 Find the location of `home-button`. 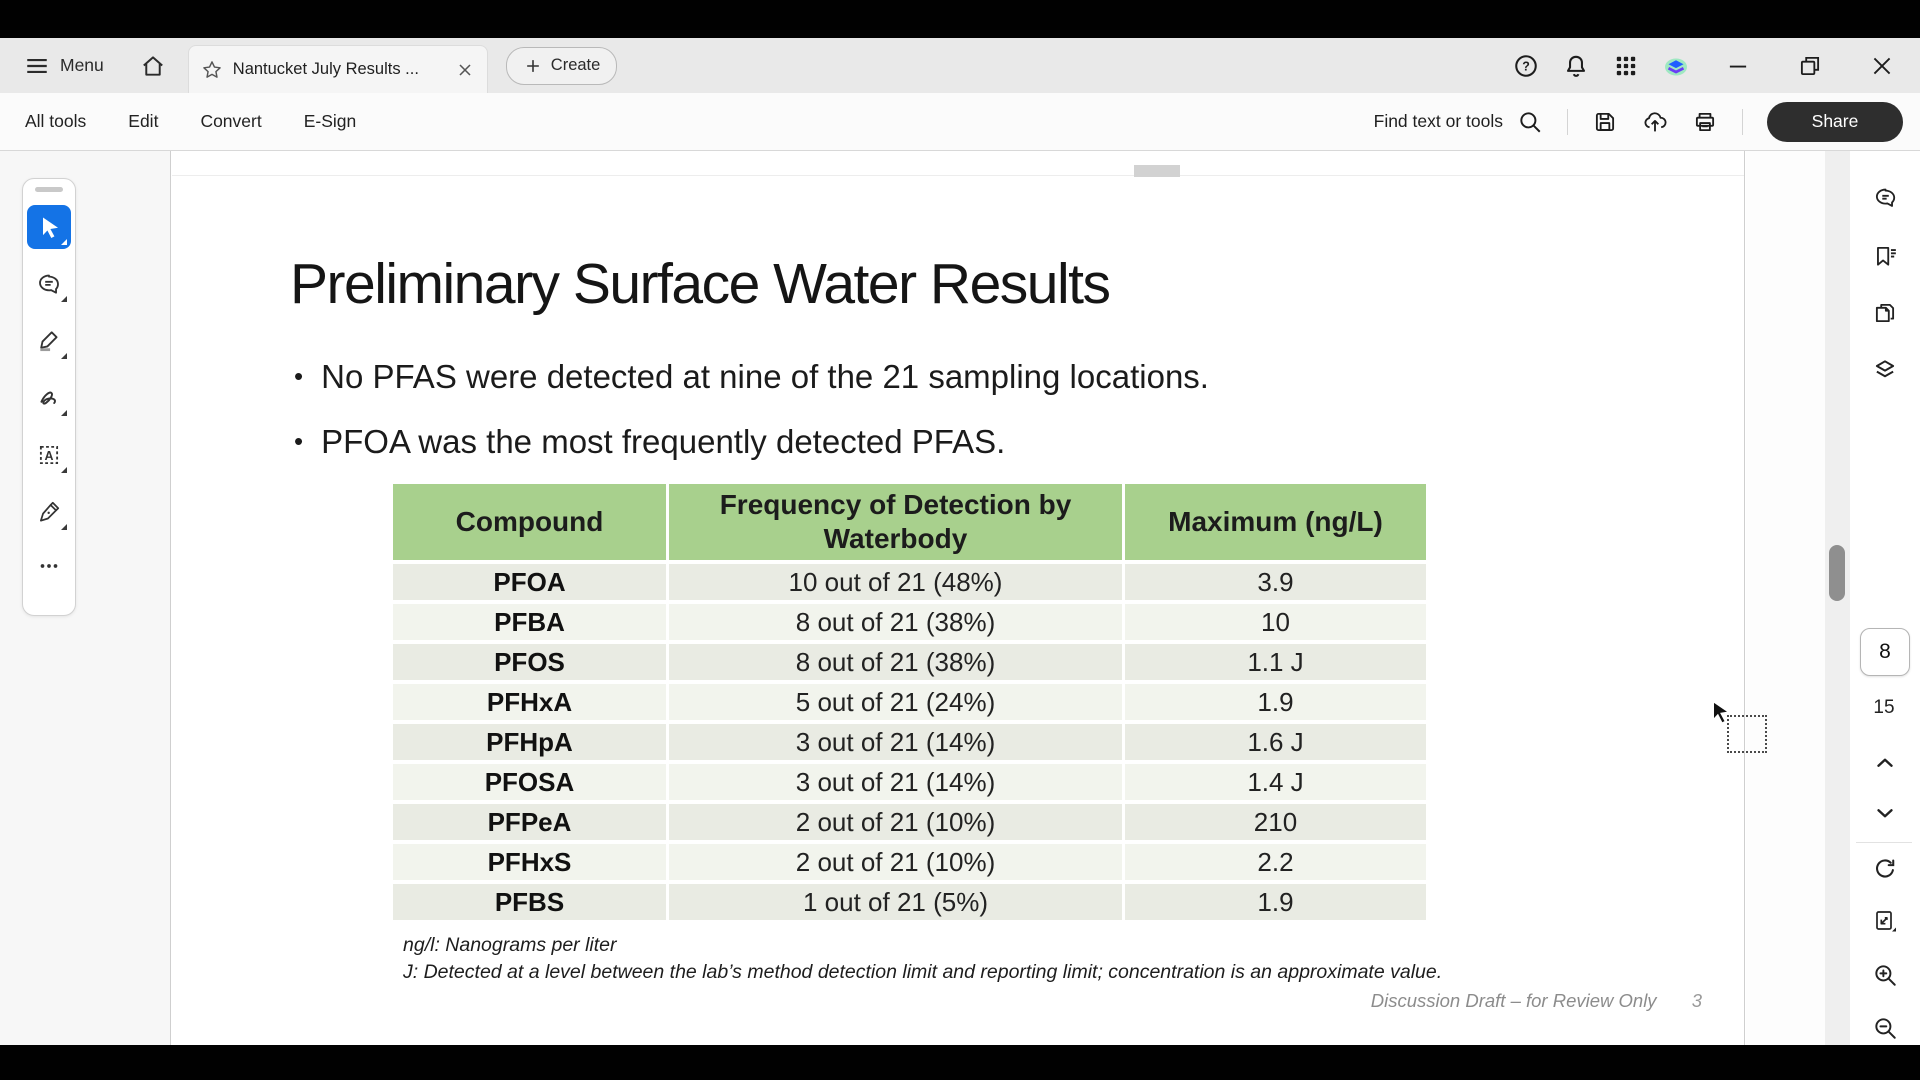

home-button is located at coordinates (153, 66).